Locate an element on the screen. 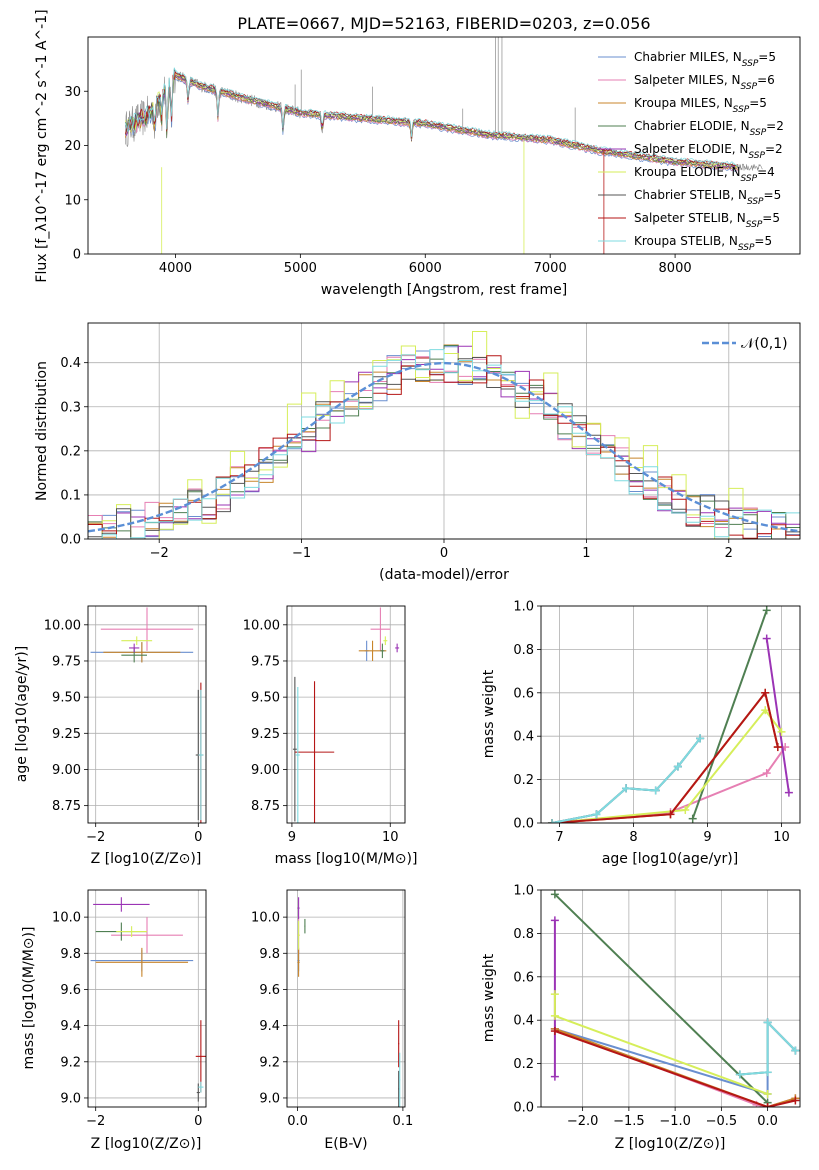 The width and height of the screenshot is (819, 1170). legend-label: Kroupa MILES, NSSP=5 is located at coordinates (700, 105).